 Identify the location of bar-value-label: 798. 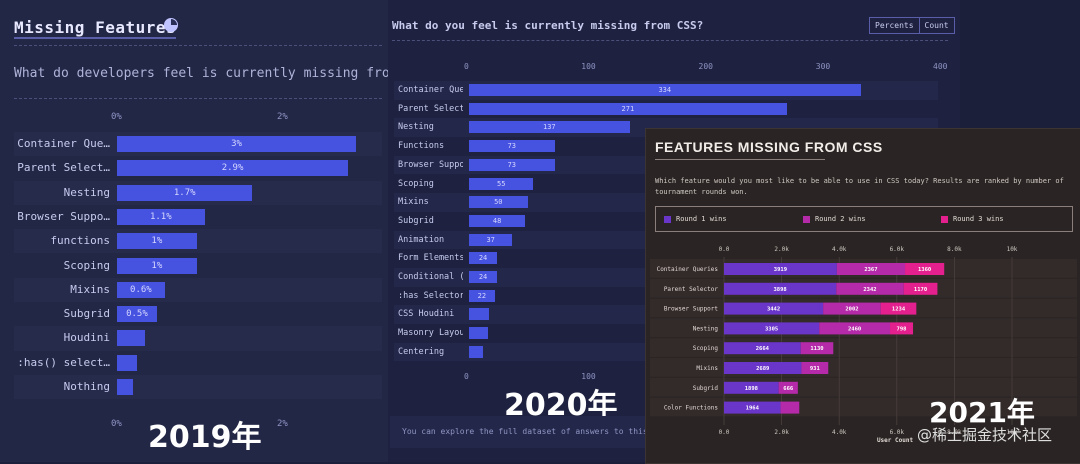
(902, 329).